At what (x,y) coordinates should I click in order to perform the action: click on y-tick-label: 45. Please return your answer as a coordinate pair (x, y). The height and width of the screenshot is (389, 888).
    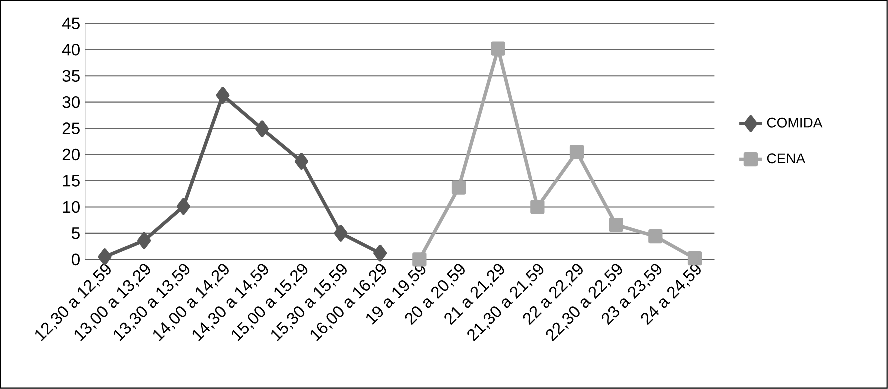
    Looking at the image, I should click on (71, 24).